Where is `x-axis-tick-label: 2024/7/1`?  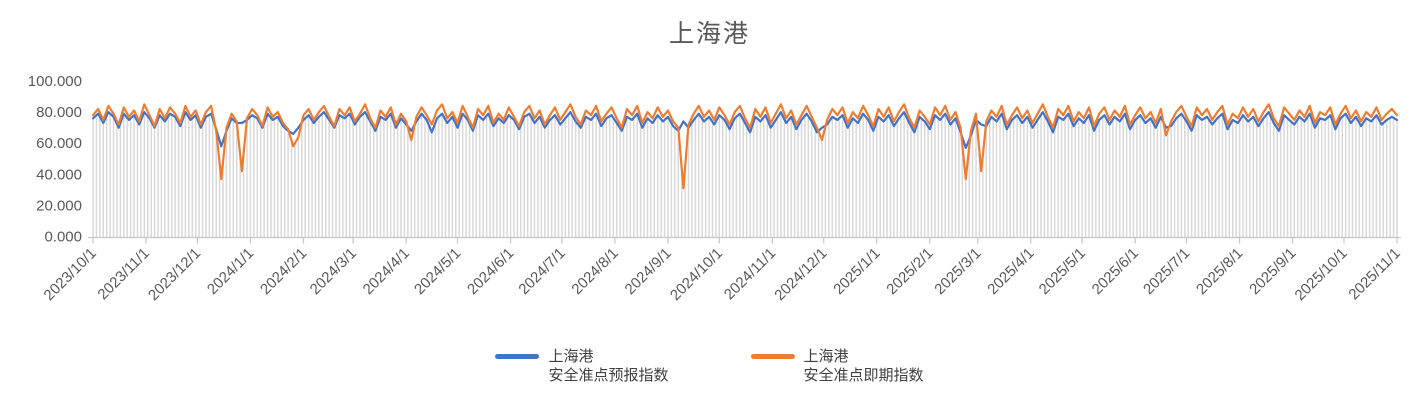 x-axis-tick-label: 2024/7/1 is located at coordinates (541, 271).